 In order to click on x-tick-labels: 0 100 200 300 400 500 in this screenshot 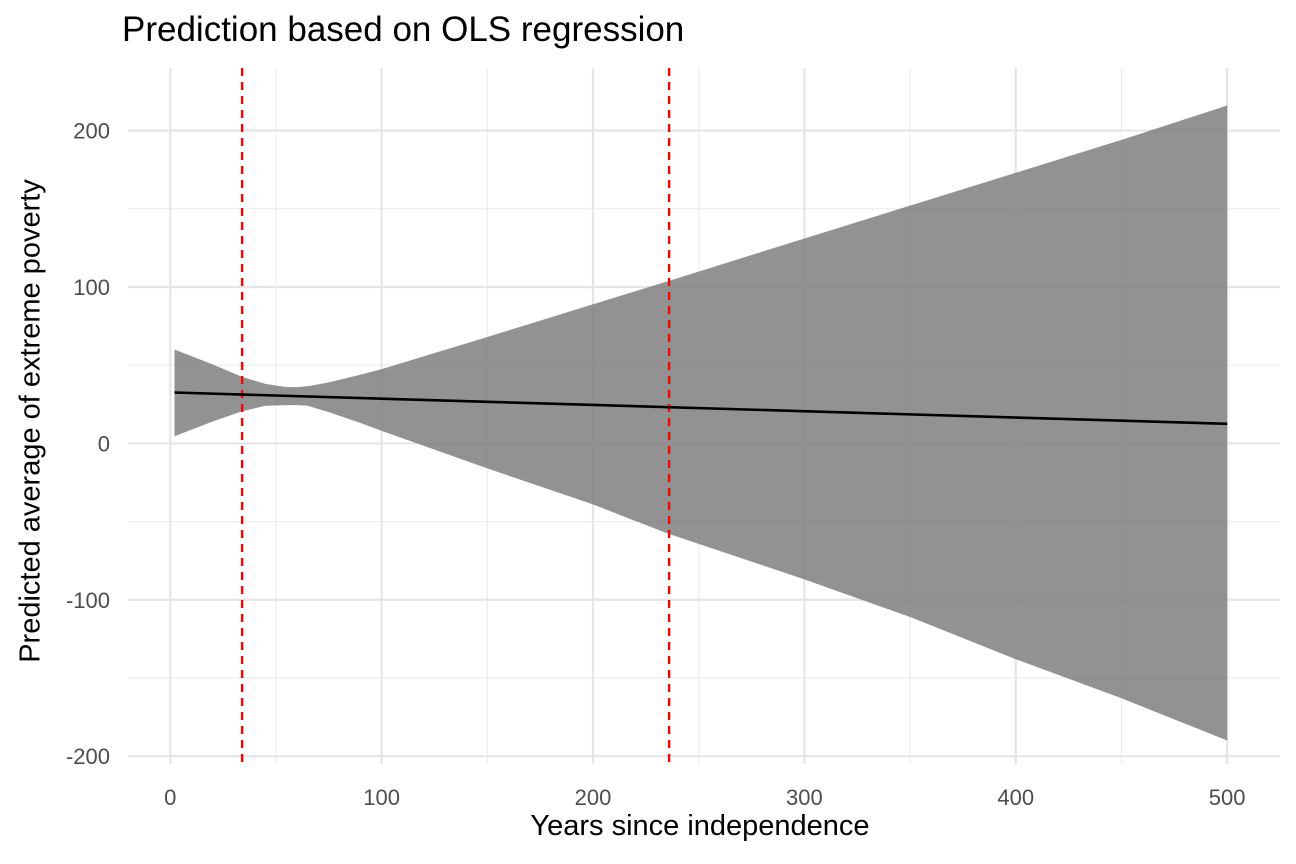, I will do `click(704, 797)`.